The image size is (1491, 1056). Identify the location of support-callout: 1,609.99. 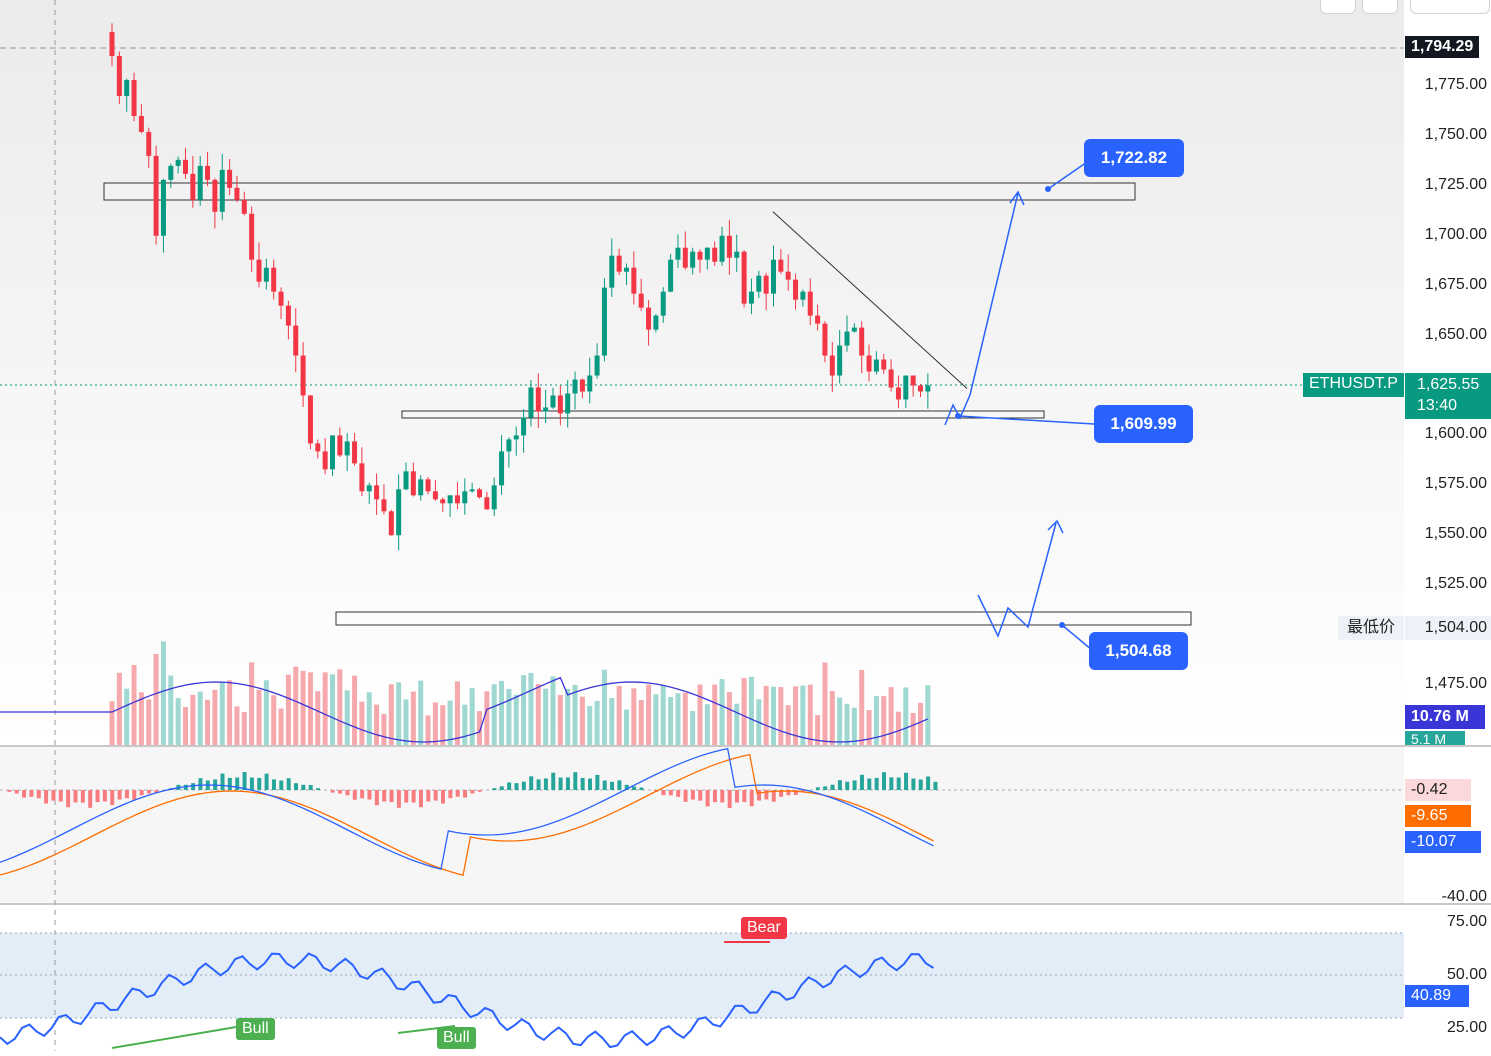
(1143, 424).